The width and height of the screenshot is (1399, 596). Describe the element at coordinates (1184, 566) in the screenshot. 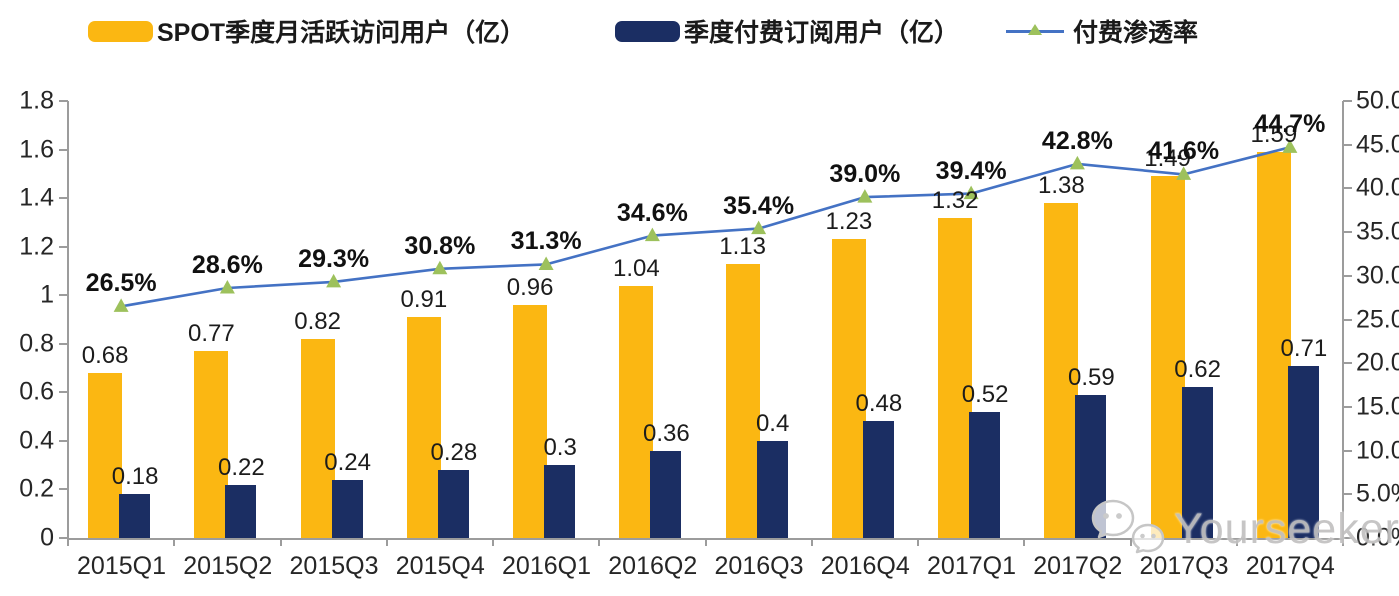

I see `x-axis-label: 2017Q3` at that location.